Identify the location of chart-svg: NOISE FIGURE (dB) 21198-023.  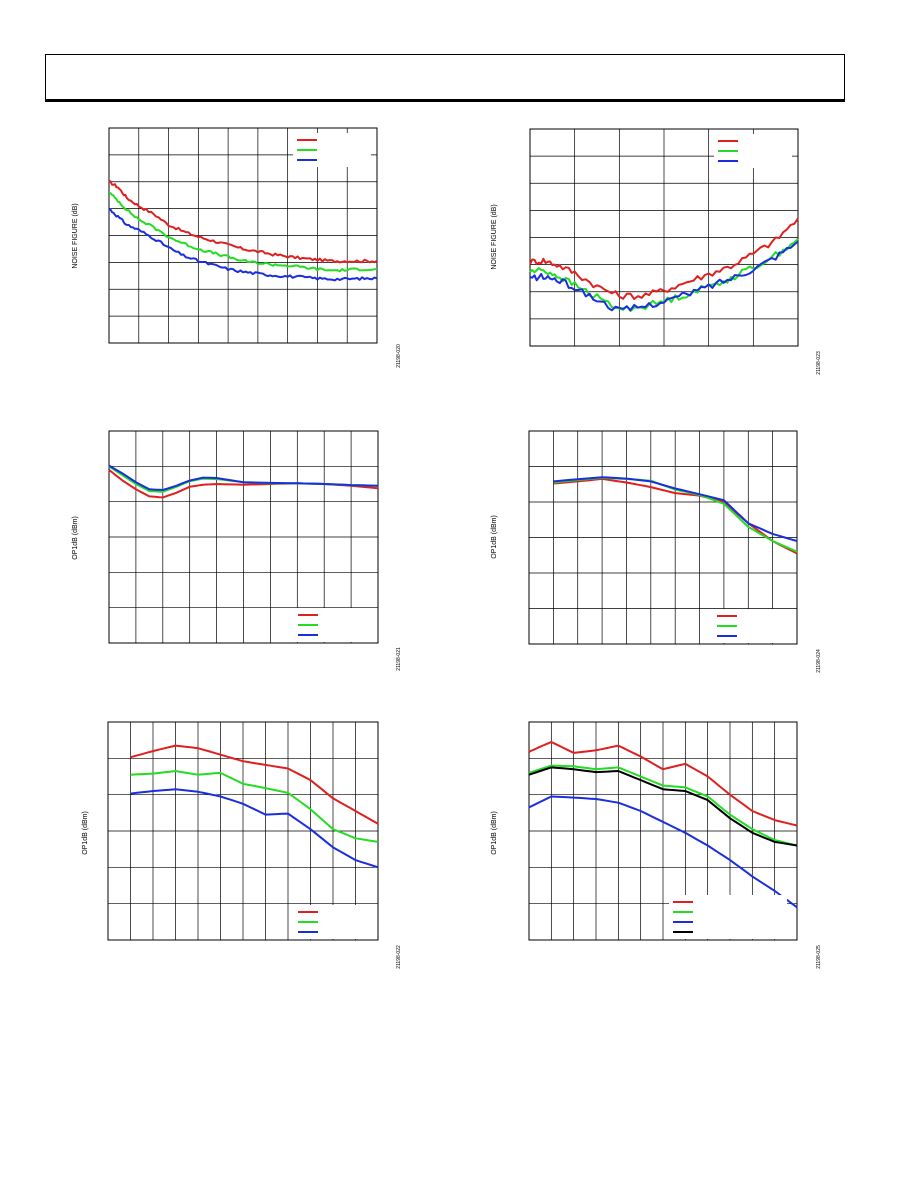
(656, 251).